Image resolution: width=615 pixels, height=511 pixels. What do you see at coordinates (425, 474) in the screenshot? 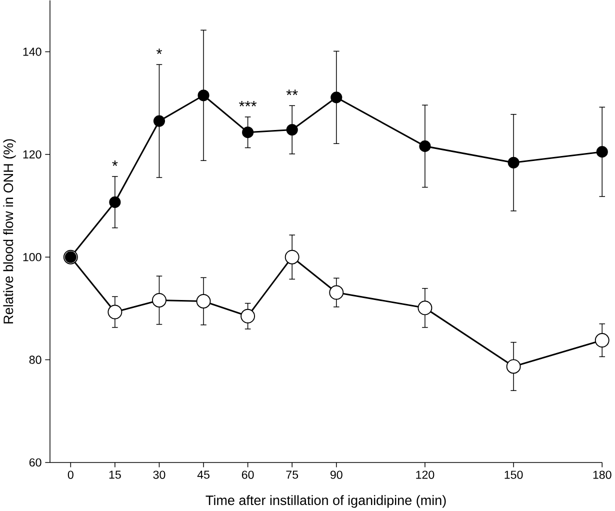
I see `x-tick-label: 120` at bounding box center [425, 474].